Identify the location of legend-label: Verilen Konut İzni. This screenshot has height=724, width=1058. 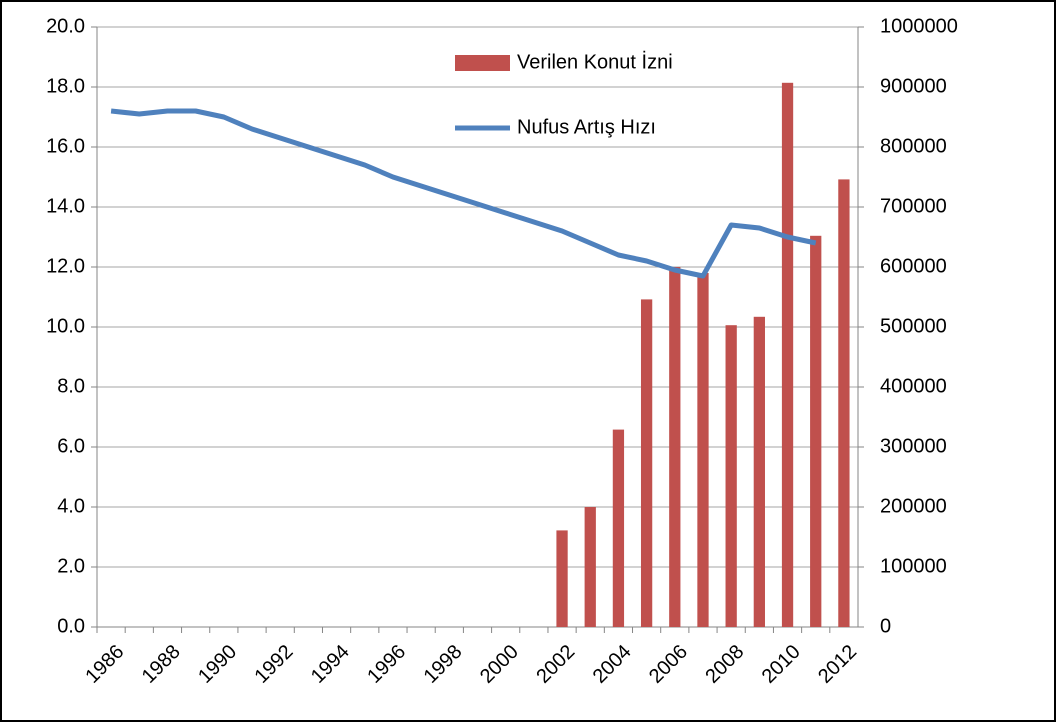
(595, 61).